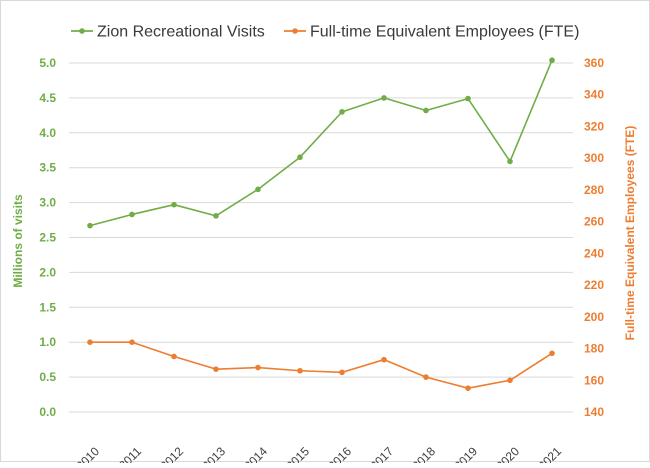  What do you see at coordinates (47, 342) in the screenshot?
I see `left-tick-label: 1.0` at bounding box center [47, 342].